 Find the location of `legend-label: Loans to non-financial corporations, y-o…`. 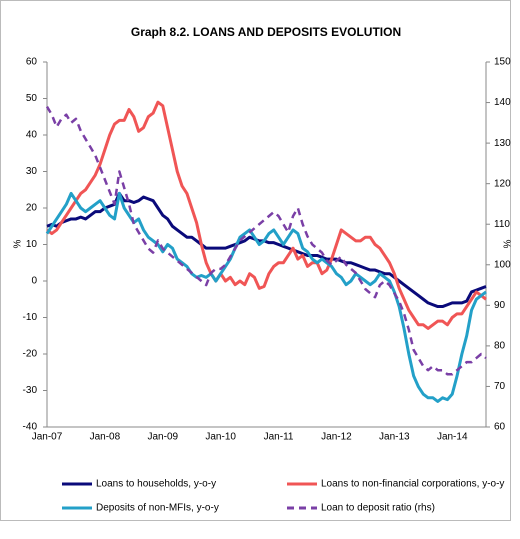

legend-label: Loans to non-financial corporations, y-o… is located at coordinates (412, 484).